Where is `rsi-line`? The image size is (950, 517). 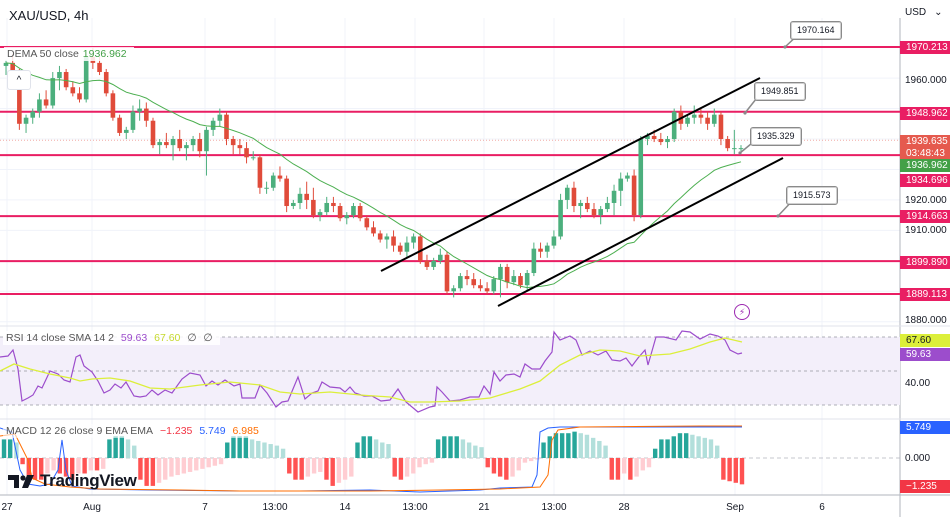
rsi-line is located at coordinates (371, 371).